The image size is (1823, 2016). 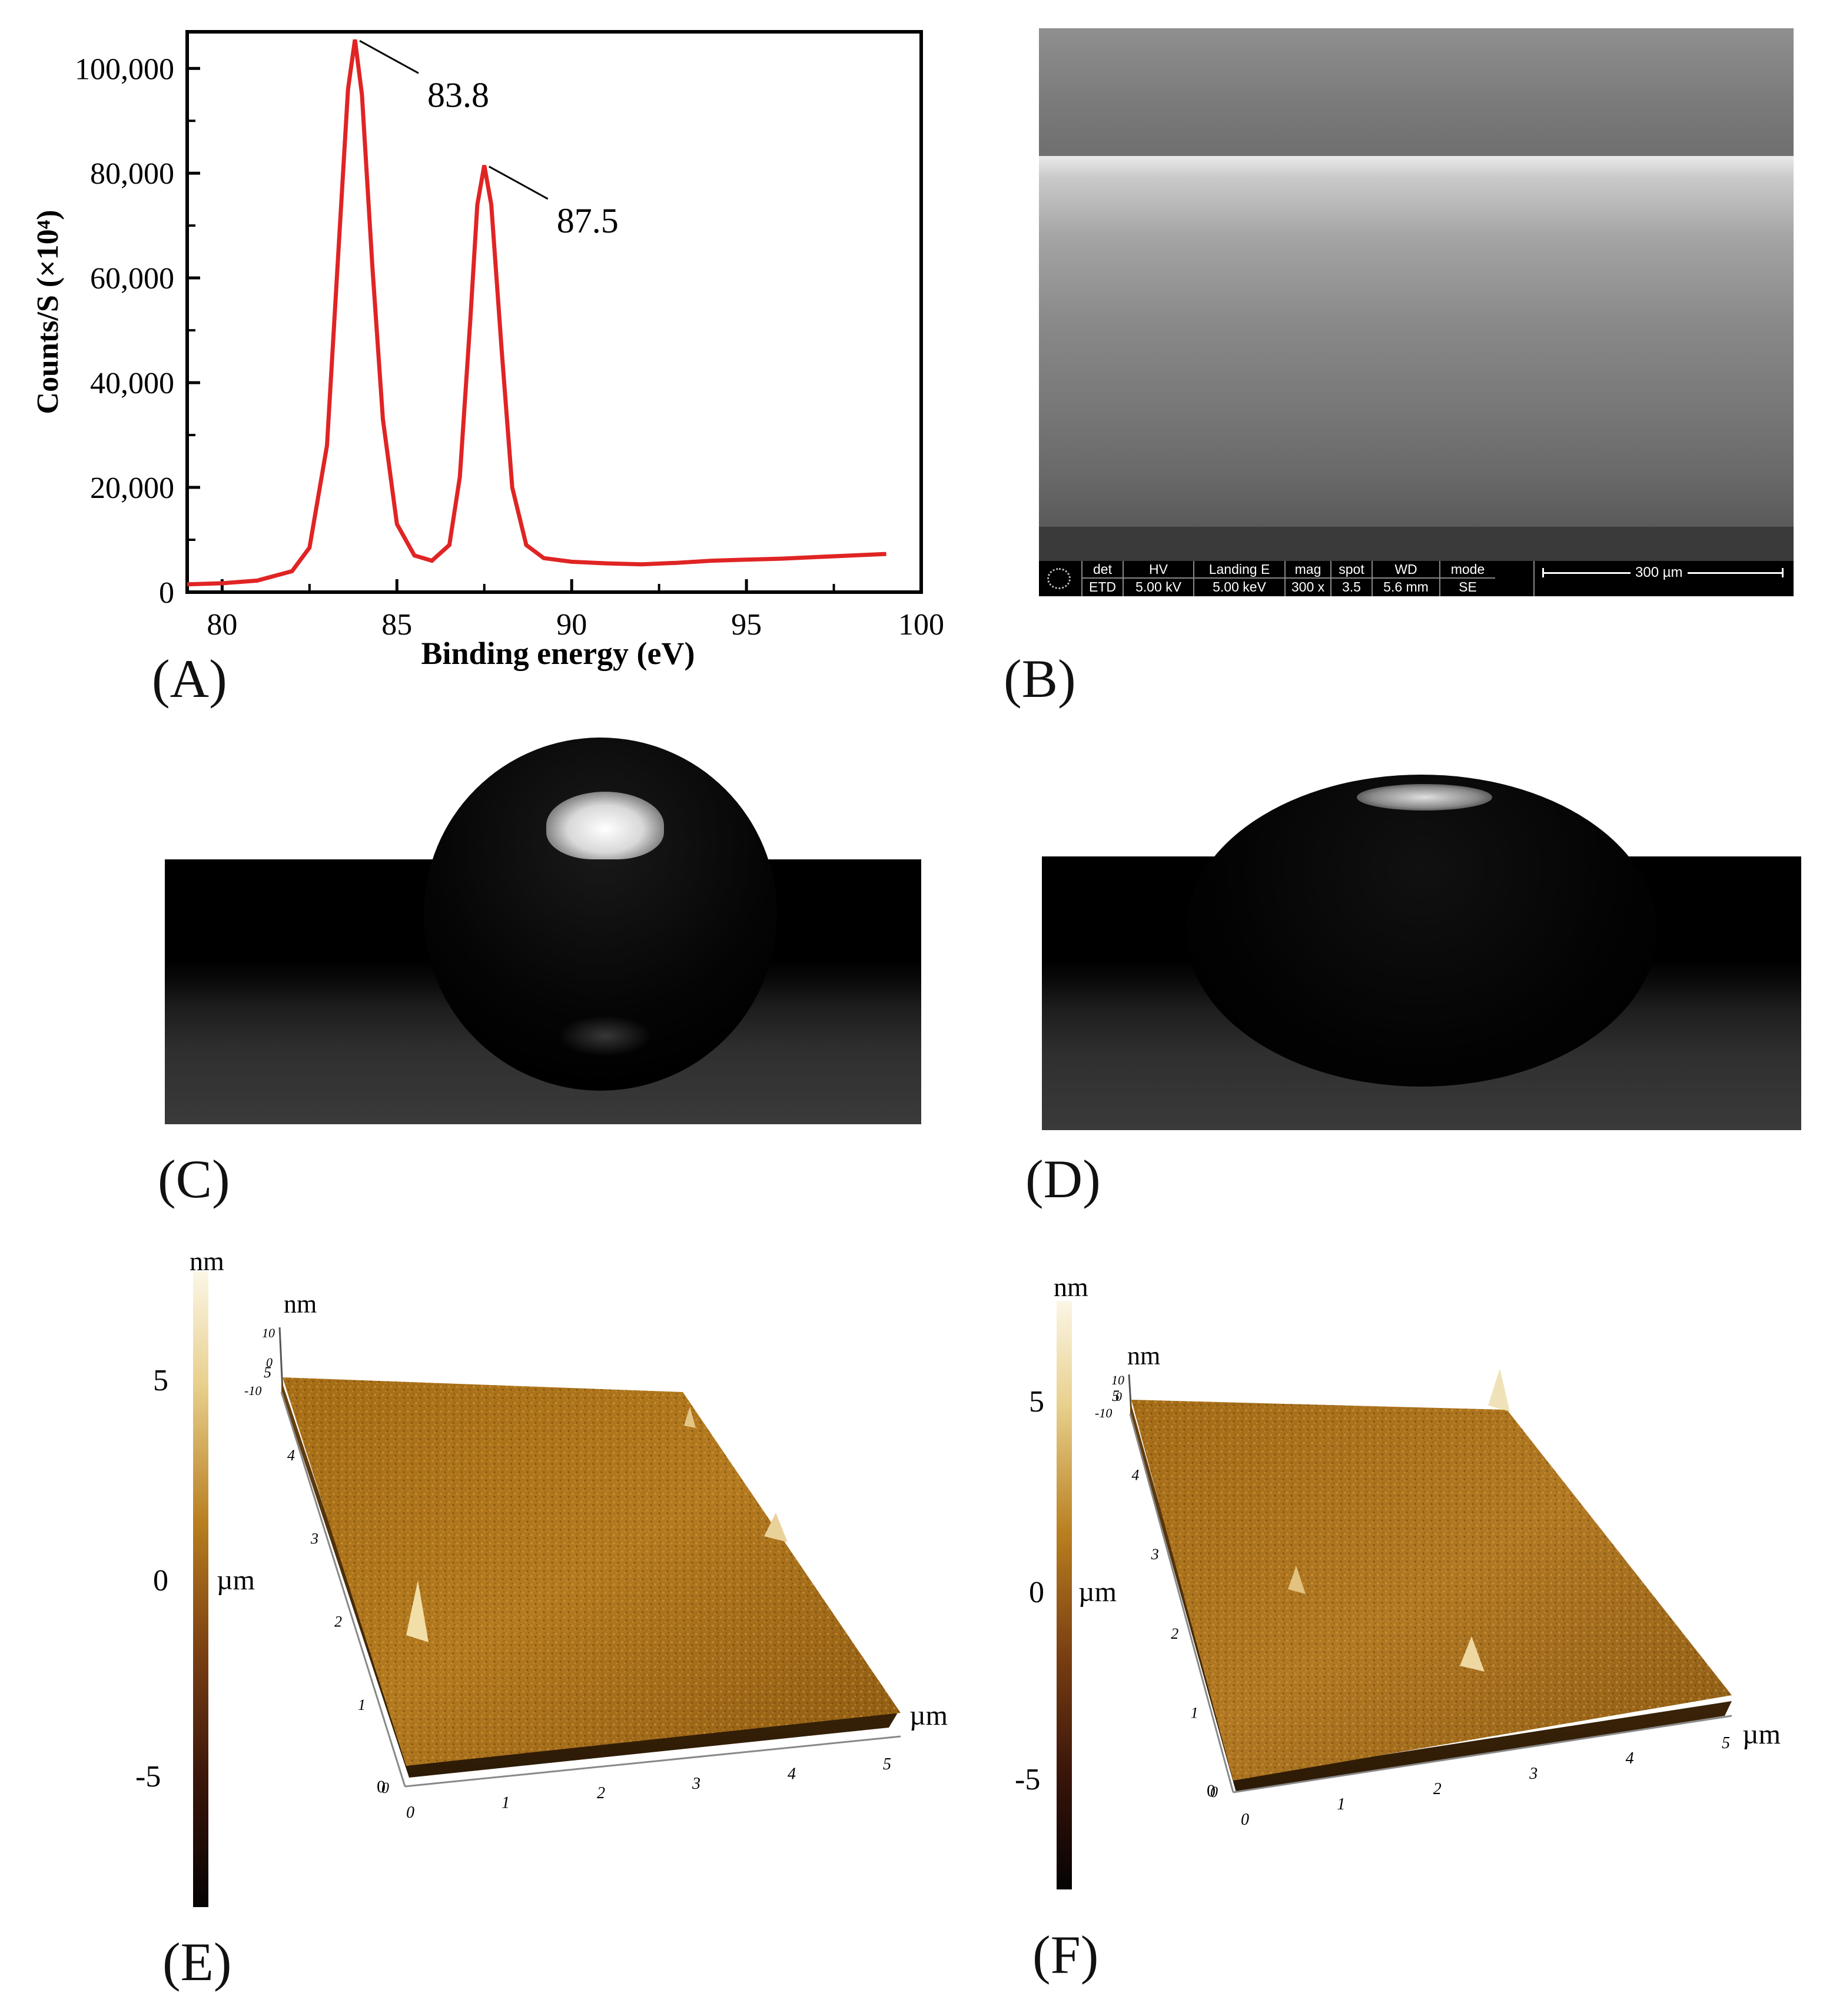 I want to click on y-axis-unit: µm, so click(x=1097, y=1592).